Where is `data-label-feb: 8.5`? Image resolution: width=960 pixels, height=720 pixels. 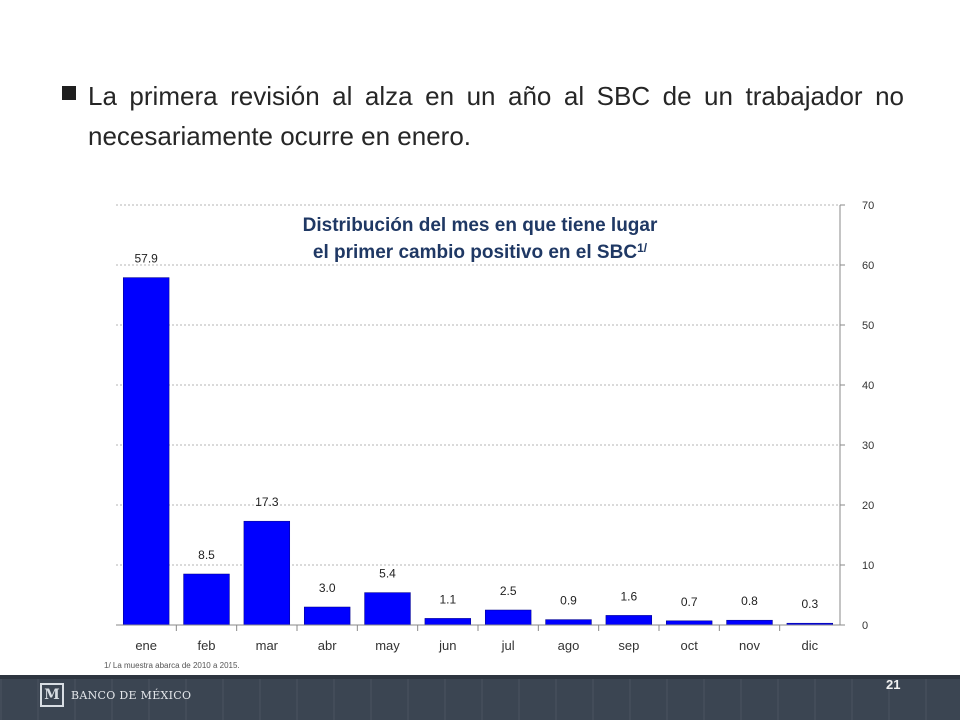
data-label-feb: 8.5 is located at coordinates (206, 555).